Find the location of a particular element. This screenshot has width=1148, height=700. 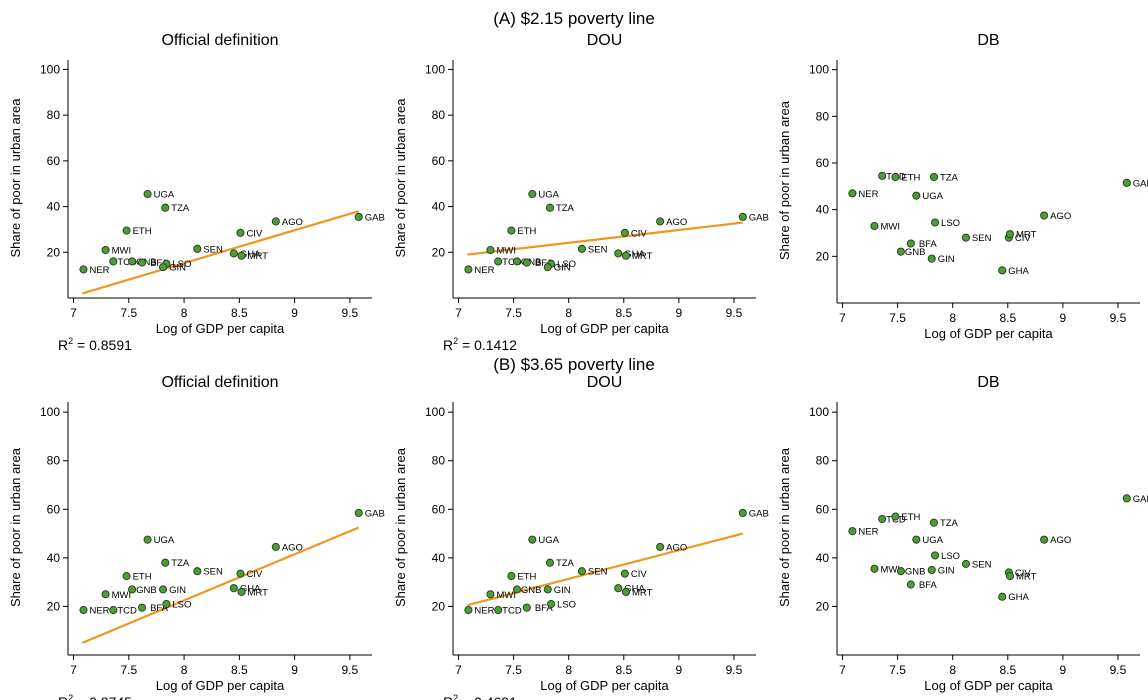

point-label: BFA is located at coordinates (928, 585).